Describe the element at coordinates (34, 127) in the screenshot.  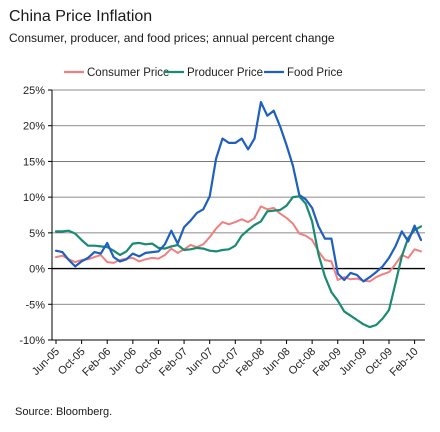
I see `y-tick-label: 20%` at that location.